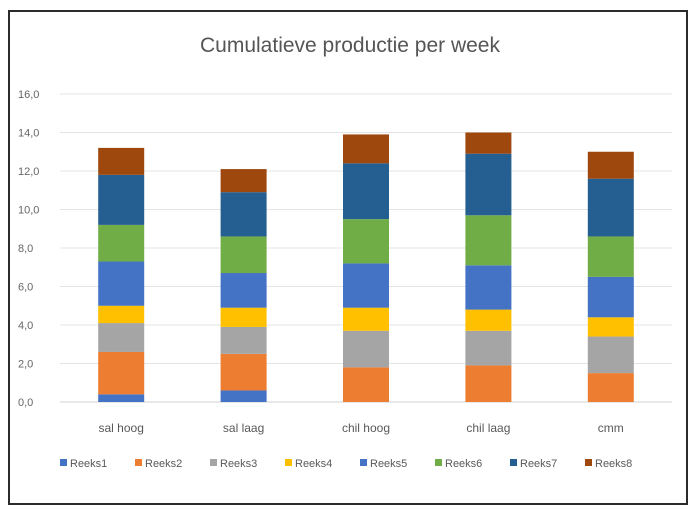  What do you see at coordinates (613, 464) in the screenshot?
I see `legend-label: Reeks8` at bounding box center [613, 464].